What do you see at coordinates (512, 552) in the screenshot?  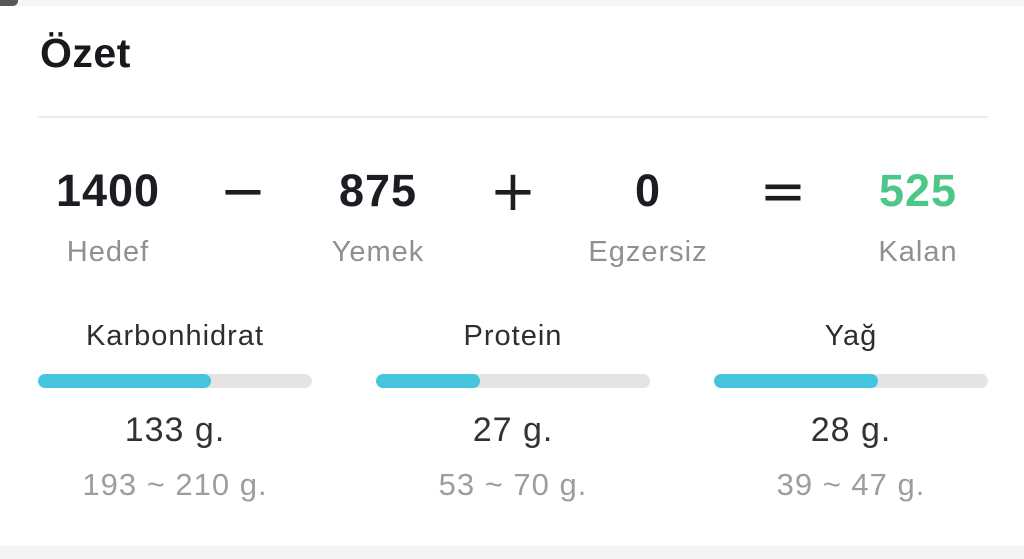 I see `page-bottom-edge` at bounding box center [512, 552].